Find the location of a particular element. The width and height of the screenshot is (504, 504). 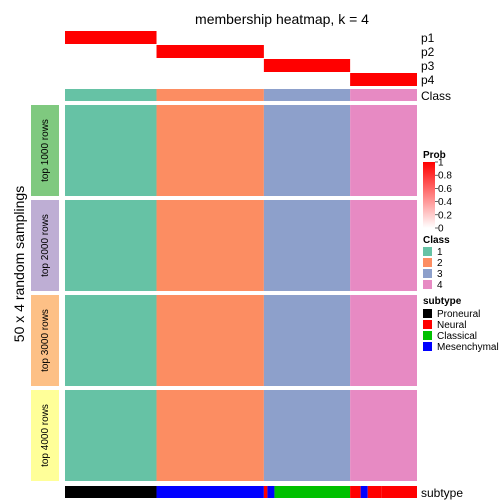

subtype-annotation-row: subtype is located at coordinates (264, 493).